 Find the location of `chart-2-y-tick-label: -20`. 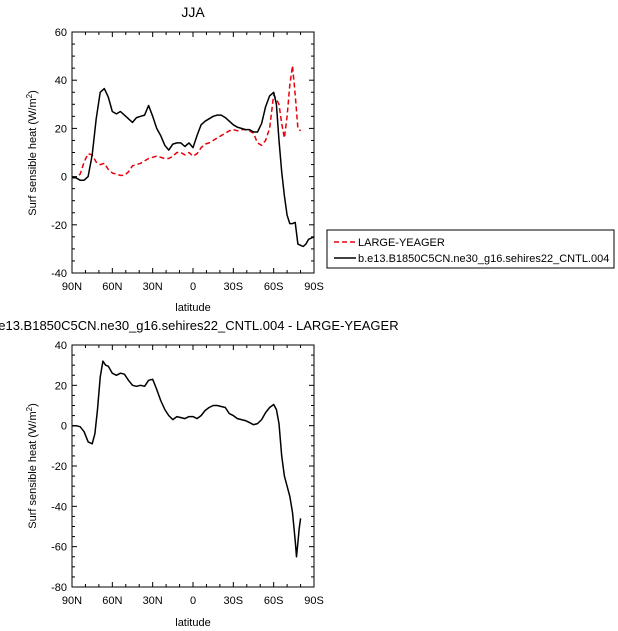

chart-2-y-tick-label: -20 is located at coordinates (59, 467).